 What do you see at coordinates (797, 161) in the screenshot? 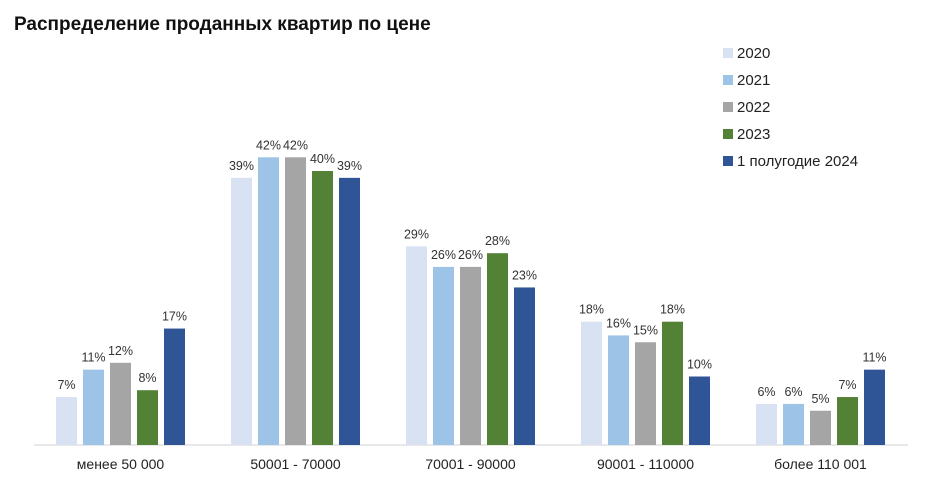
I see `legend-label: 1 полугодие 2024` at bounding box center [797, 161].